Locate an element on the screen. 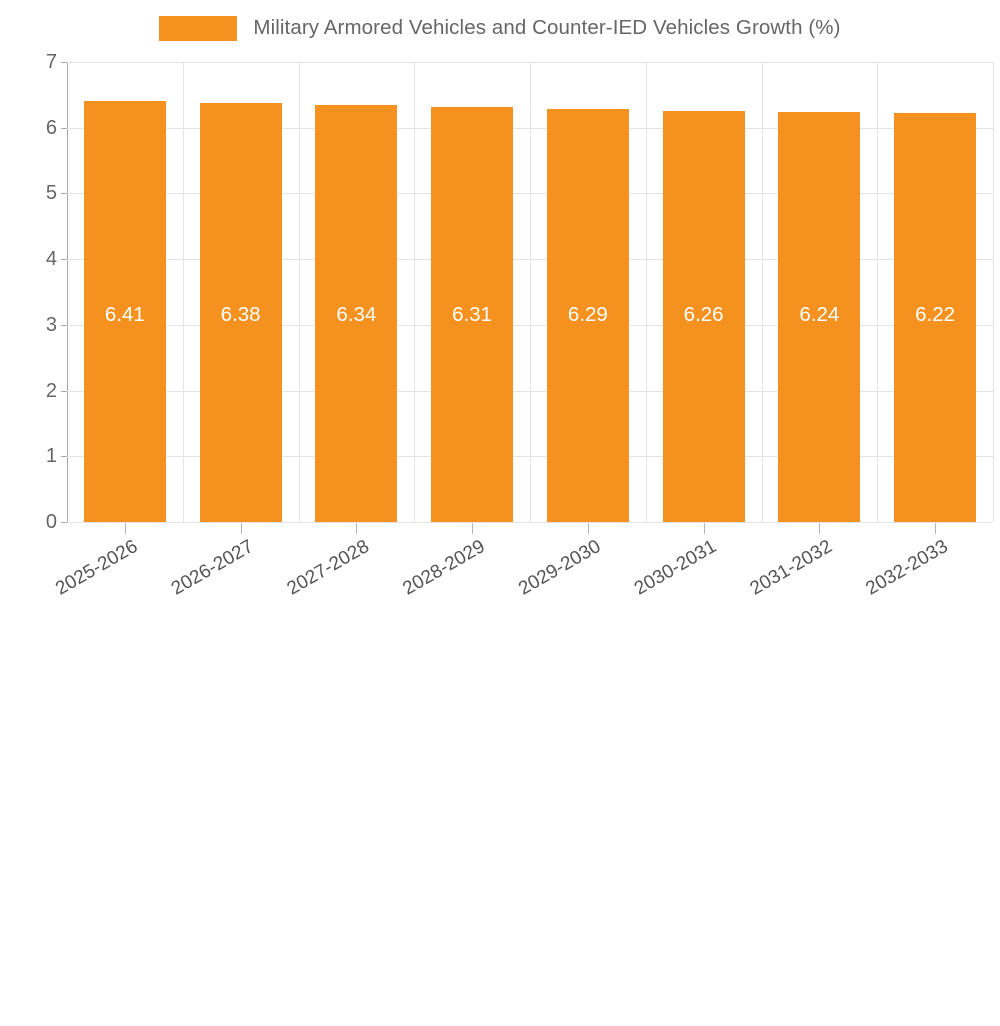 The width and height of the screenshot is (1000, 1026). legend-color-swatch is located at coordinates (198, 28).